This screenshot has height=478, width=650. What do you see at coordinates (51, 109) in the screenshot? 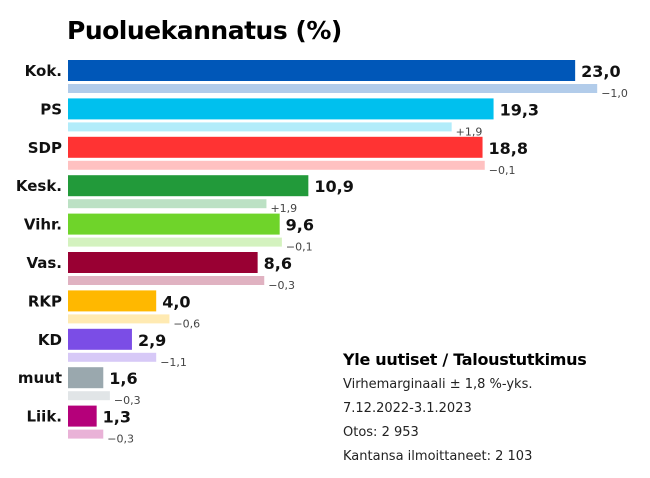
I see `category-label: PS` at bounding box center [51, 109].